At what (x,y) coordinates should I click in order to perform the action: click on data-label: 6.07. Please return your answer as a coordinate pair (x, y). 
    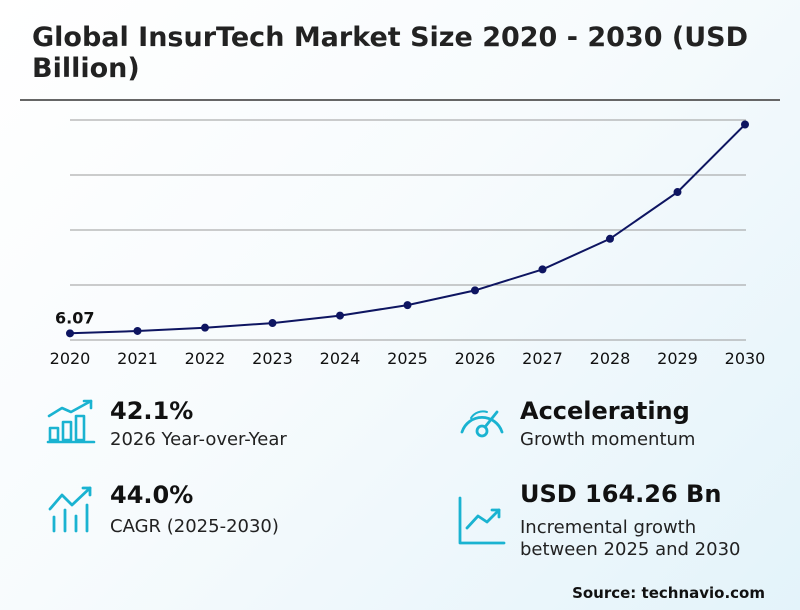
    Looking at the image, I should click on (74, 317).